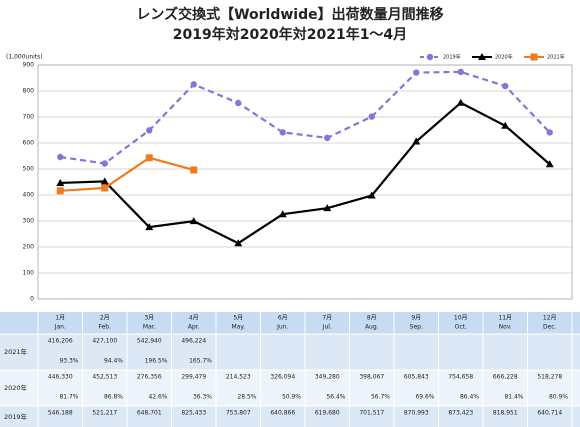 This screenshot has height=427, width=580. Describe the element at coordinates (16, 351) in the screenshot. I see `row-label: 2021年` at that location.